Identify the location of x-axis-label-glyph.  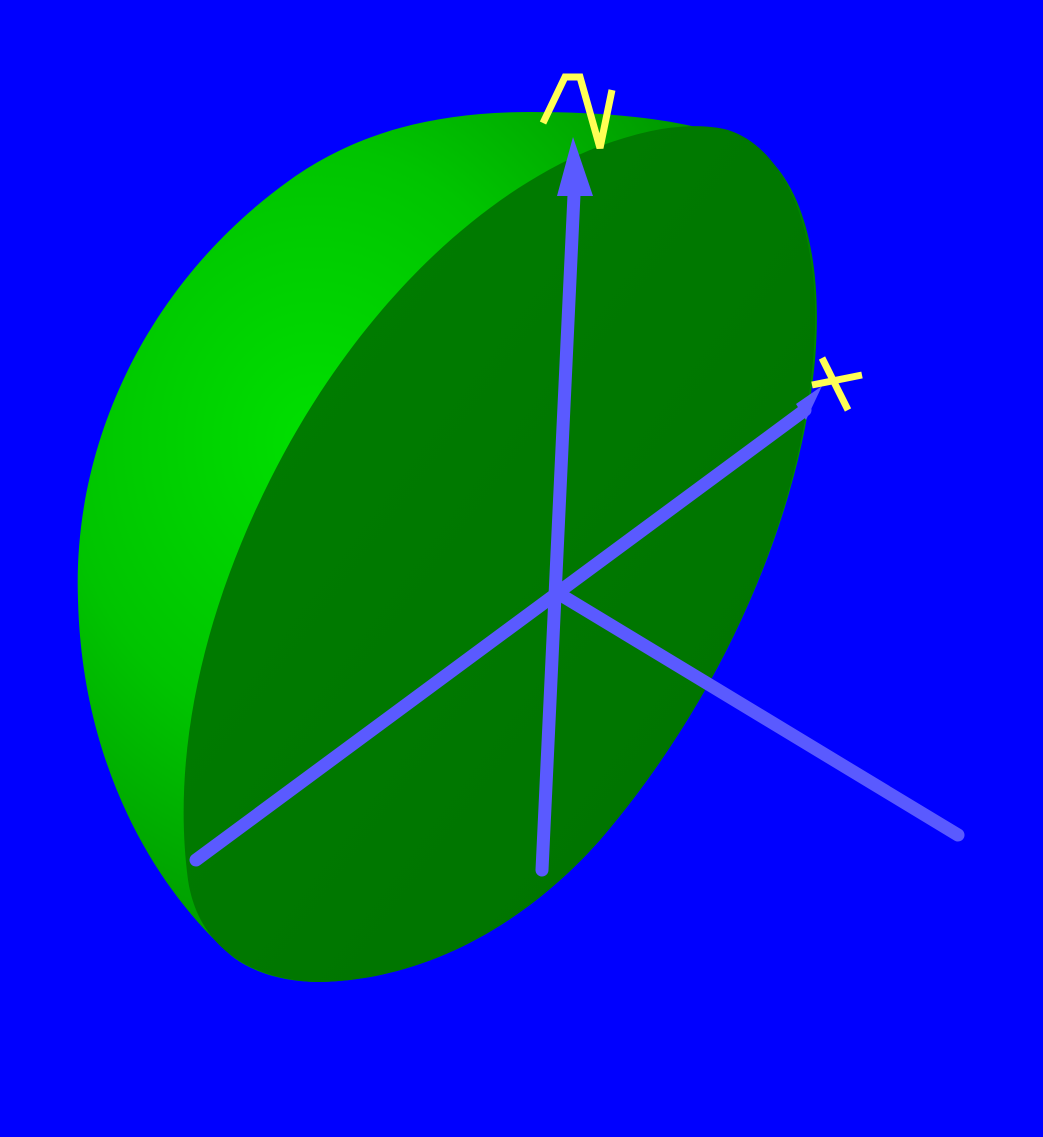
(837, 384).